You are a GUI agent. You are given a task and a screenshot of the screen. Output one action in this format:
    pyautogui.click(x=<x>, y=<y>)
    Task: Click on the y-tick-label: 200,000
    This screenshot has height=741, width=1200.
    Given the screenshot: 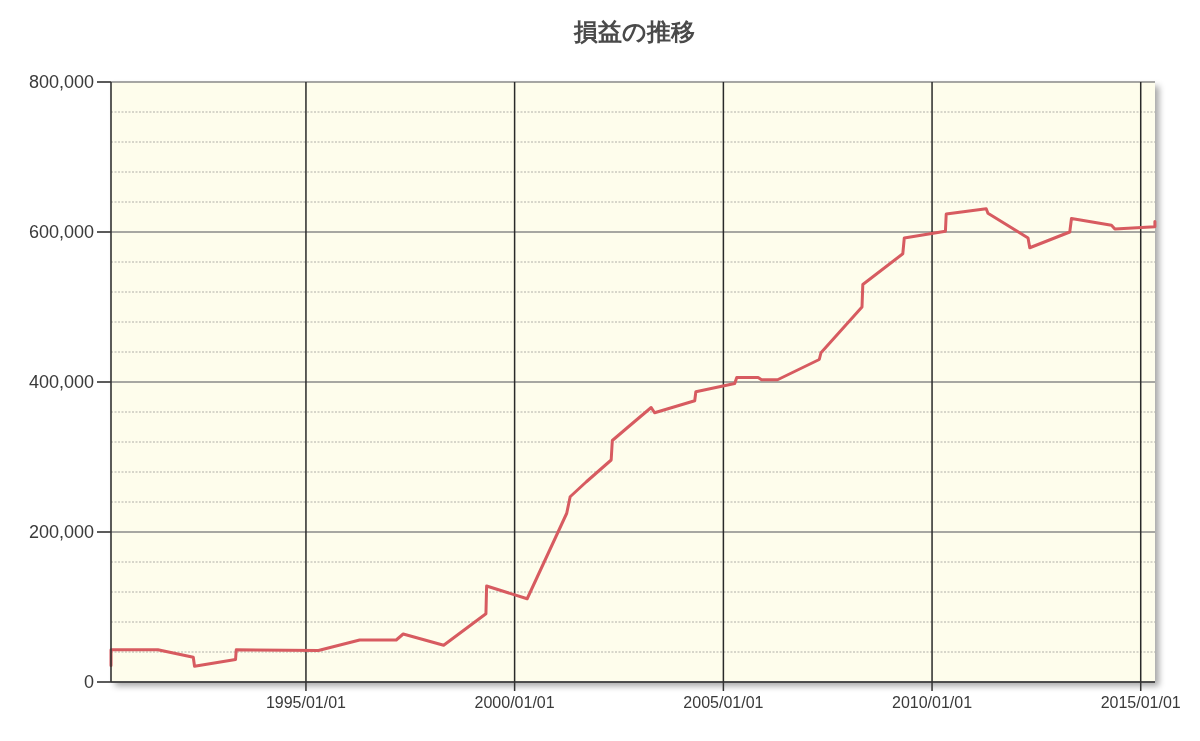 What is the action you would take?
    pyautogui.click(x=61, y=532)
    